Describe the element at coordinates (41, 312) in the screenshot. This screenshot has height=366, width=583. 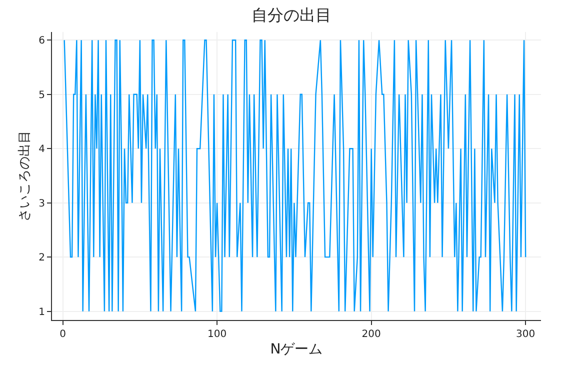
I see `y-tick-label: 1` at that location.